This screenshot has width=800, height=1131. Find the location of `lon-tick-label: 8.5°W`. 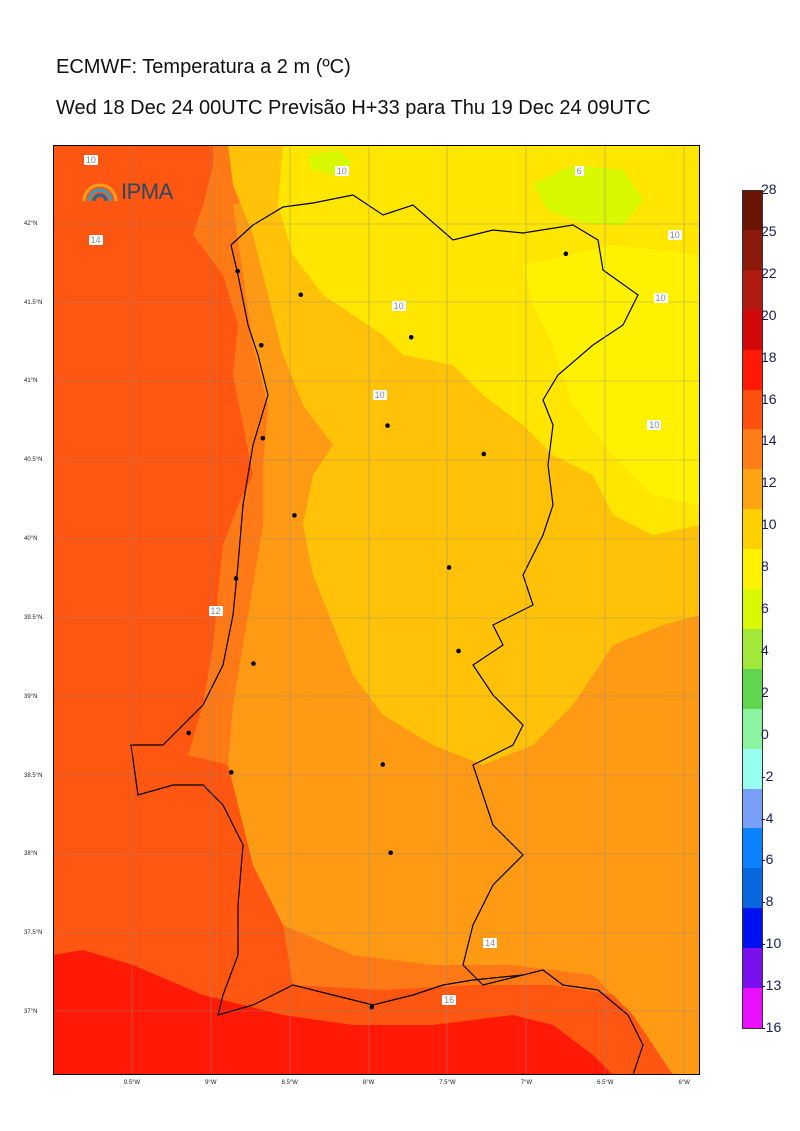

lon-tick-label: 8.5°W is located at coordinates (289, 1083).